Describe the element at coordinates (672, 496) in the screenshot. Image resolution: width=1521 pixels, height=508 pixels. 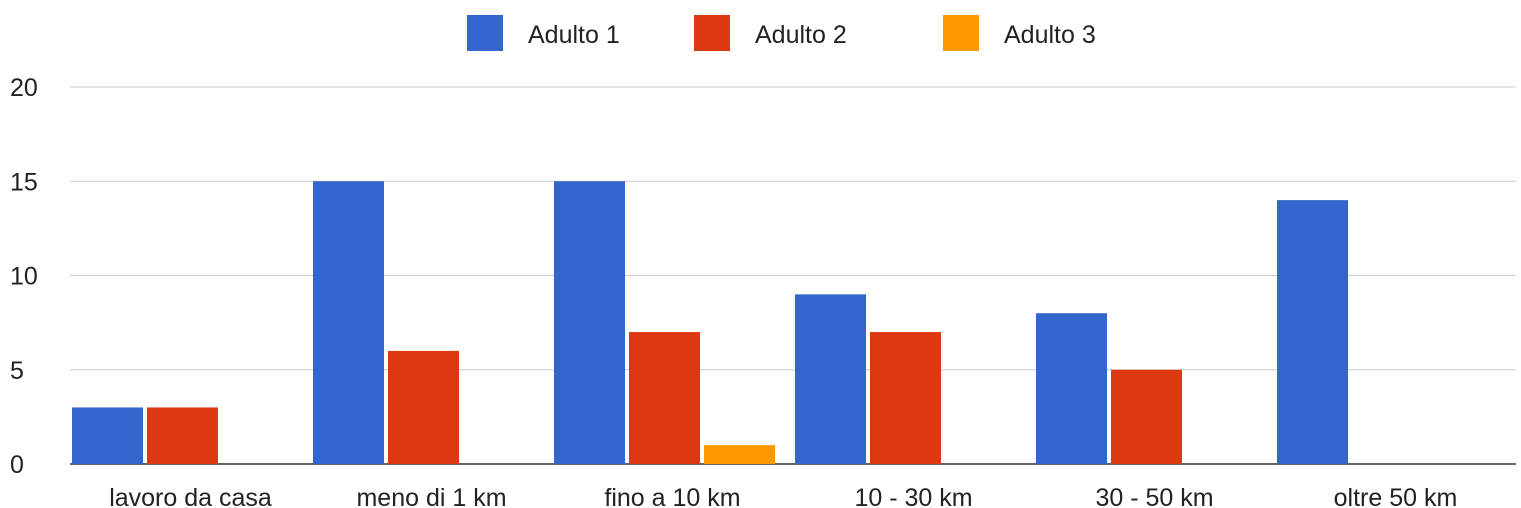
I see `x-tick-label: fino a 10 km` at that location.